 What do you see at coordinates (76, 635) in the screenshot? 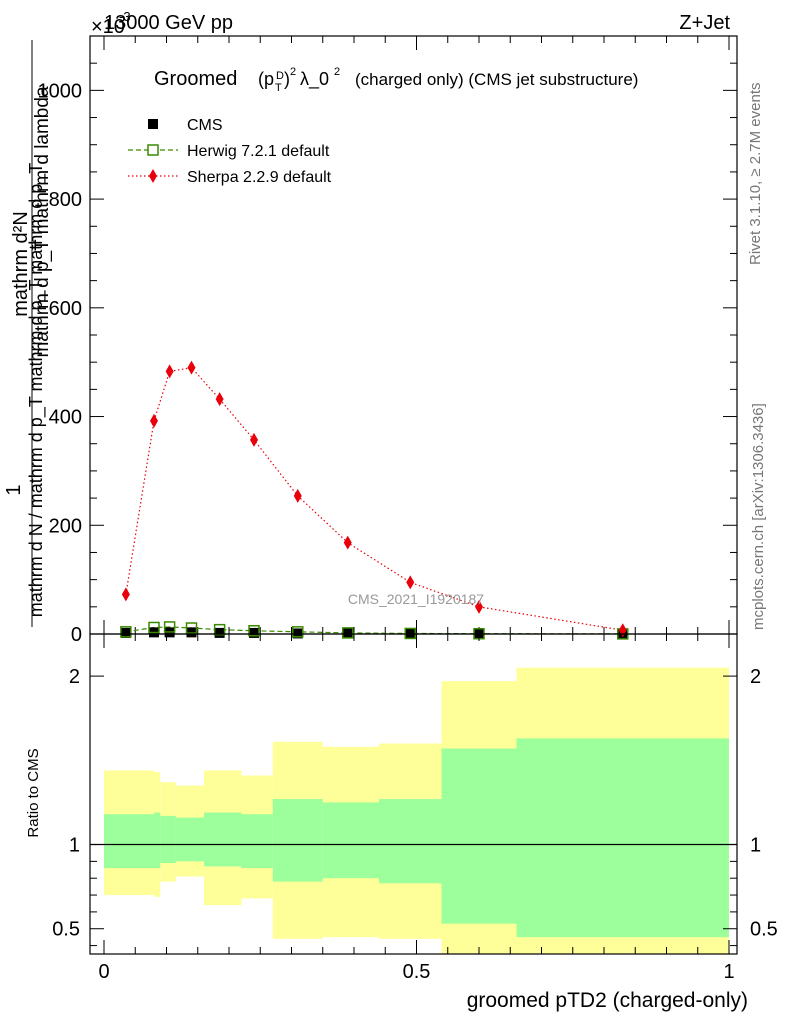
I see `y-tick-label: 0` at bounding box center [76, 635].